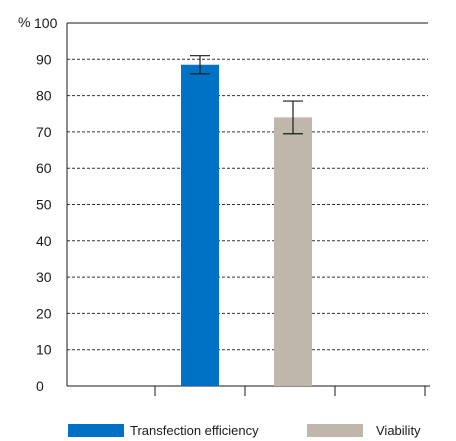 This screenshot has width=456, height=441. I want to click on y-tick-label: 20, so click(44, 313).